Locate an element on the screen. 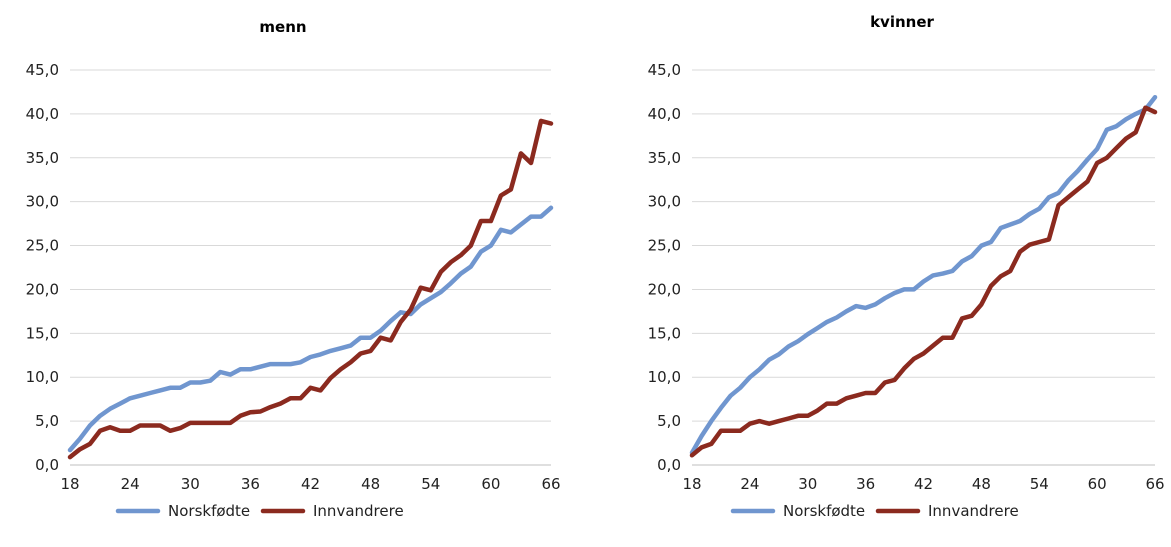 This screenshot has width=1171, height=547. chart-title: kvinner is located at coordinates (902, 22).